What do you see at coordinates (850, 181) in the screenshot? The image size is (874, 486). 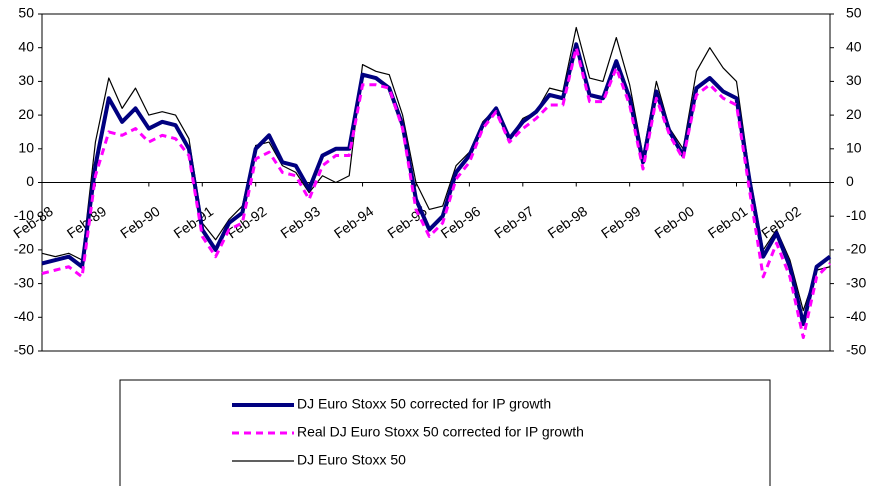 I see `y2-tick-label: 0` at bounding box center [850, 181].